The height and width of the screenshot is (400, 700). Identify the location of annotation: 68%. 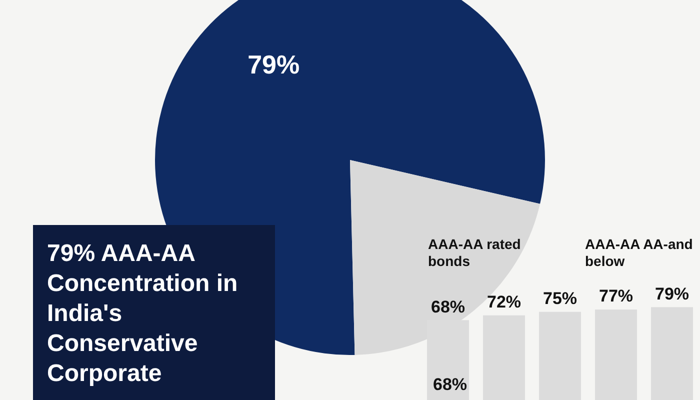
(450, 384).